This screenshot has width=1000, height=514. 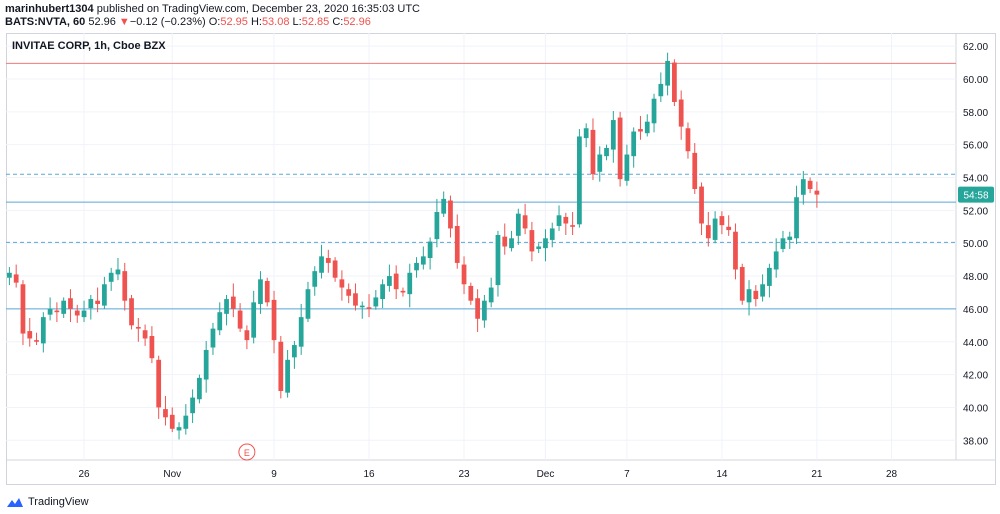 What do you see at coordinates (975, 211) in the screenshot?
I see `price-tick-label: 52.00` at bounding box center [975, 211].